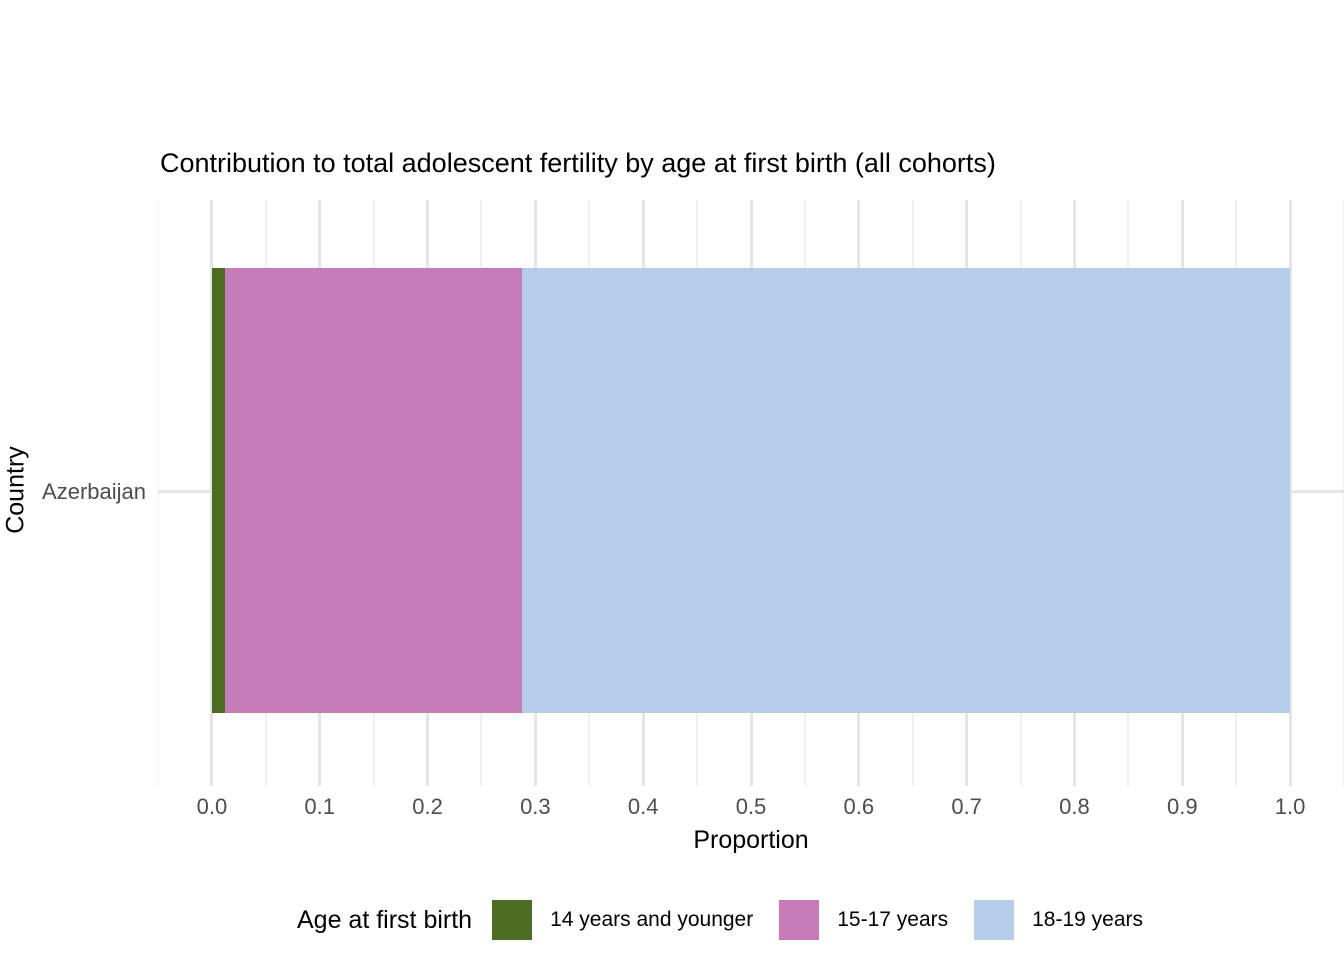 The height and width of the screenshot is (960, 1344). Describe the element at coordinates (1074, 806) in the screenshot. I see `x-tick-label: 0.8` at that location.